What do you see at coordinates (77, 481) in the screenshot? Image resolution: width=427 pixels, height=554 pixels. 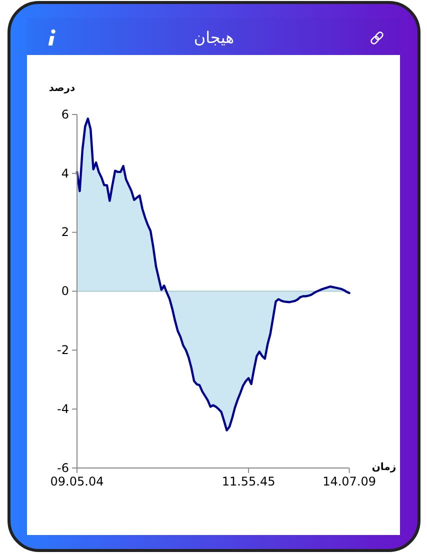 I see `x-tick-label: 09.05.04` at bounding box center [77, 481].